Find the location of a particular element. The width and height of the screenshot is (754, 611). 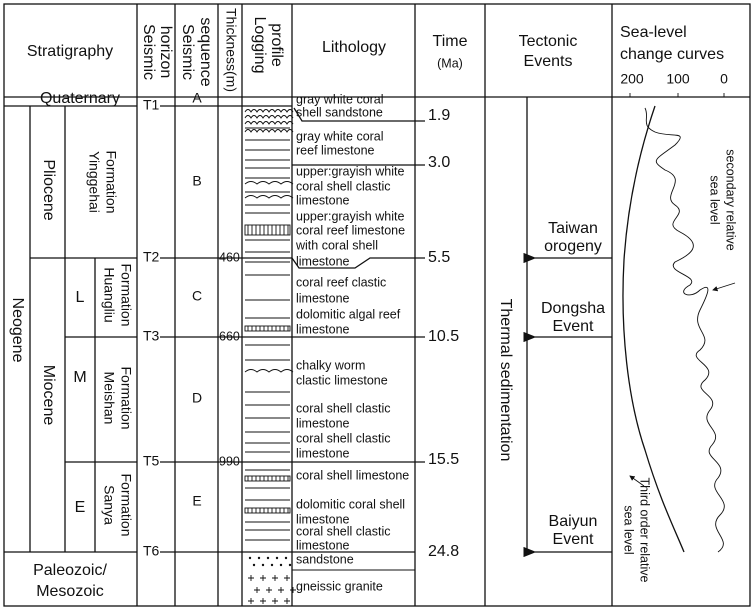

thermal-sedimentation: Thermal sedimentation is located at coordinates (505, 380).